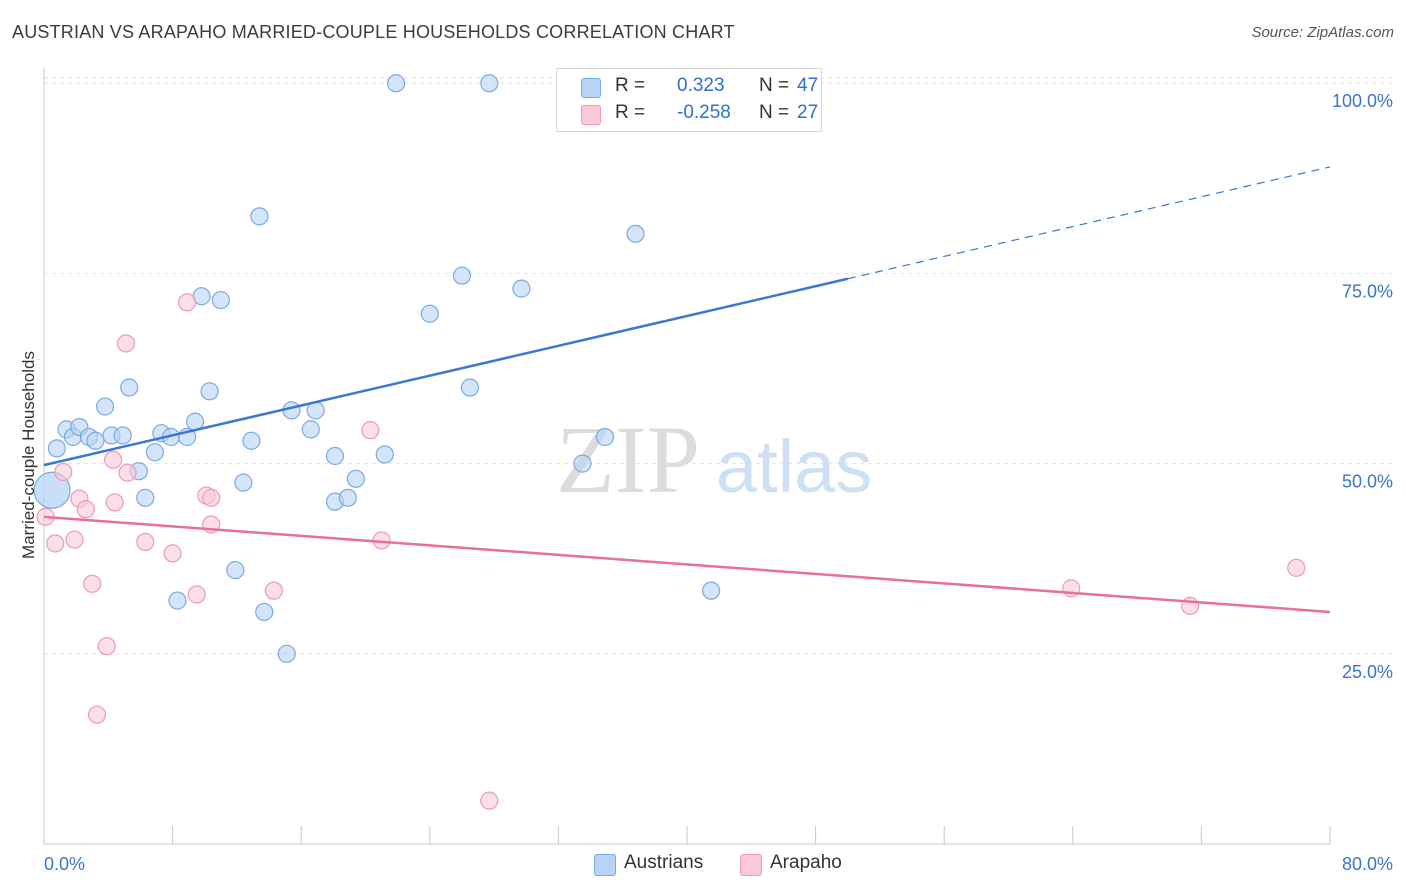 Image resolution: width=1406 pixels, height=892 pixels. I want to click on bottom-legend-swatch-arapaho, so click(751, 865).